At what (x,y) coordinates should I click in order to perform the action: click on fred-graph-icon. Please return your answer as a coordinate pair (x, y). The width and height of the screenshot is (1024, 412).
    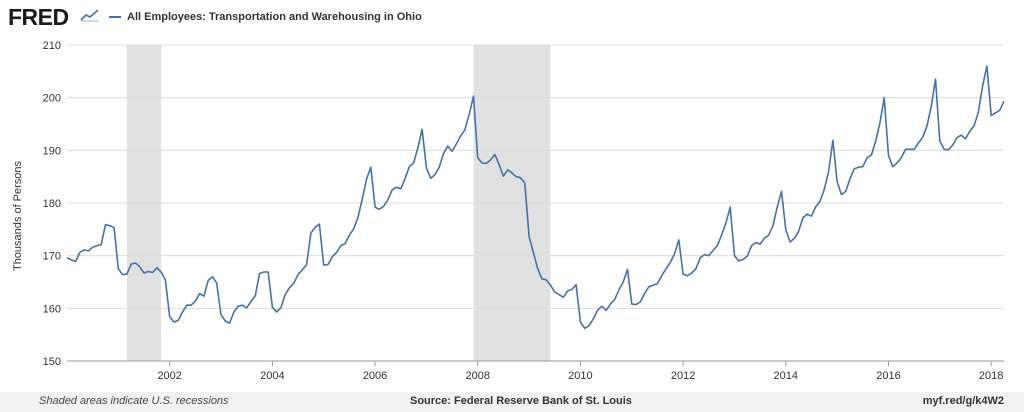
    Looking at the image, I should click on (89, 15).